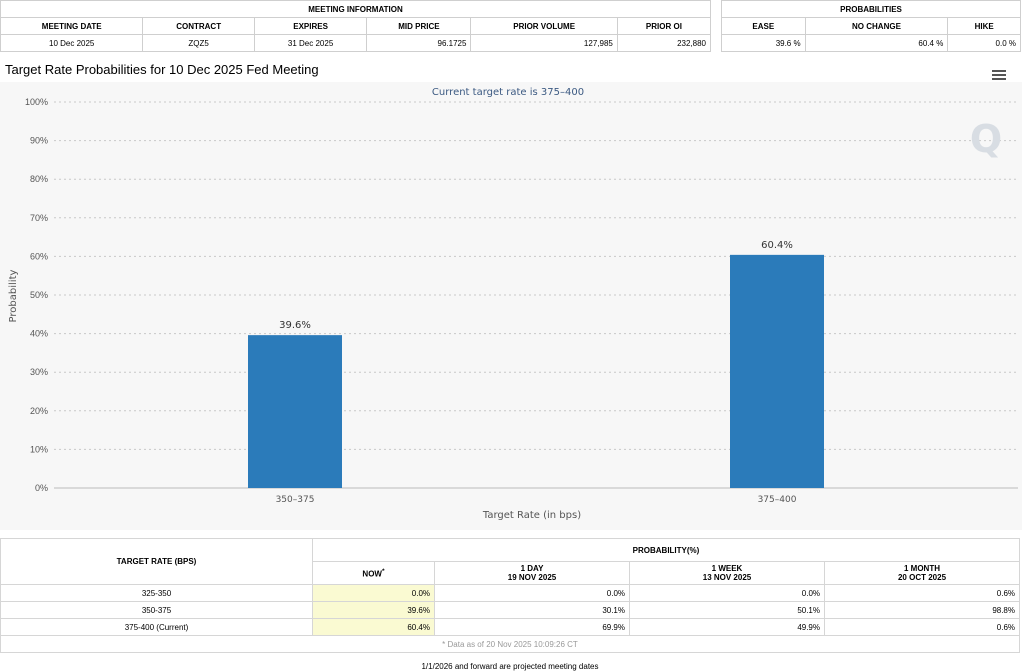  What do you see at coordinates (986, 139) in the screenshot?
I see `watermark-logo: Q` at bounding box center [986, 139].